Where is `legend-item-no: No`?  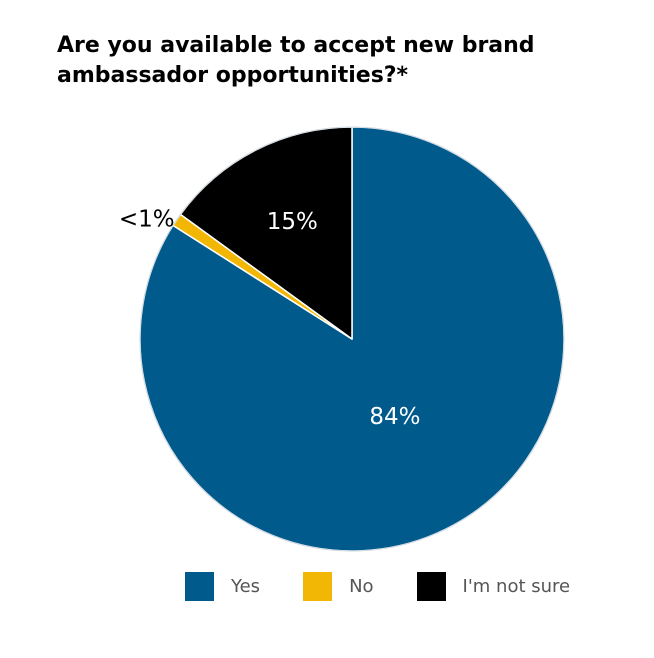 legend-item-no: No is located at coordinates (338, 586).